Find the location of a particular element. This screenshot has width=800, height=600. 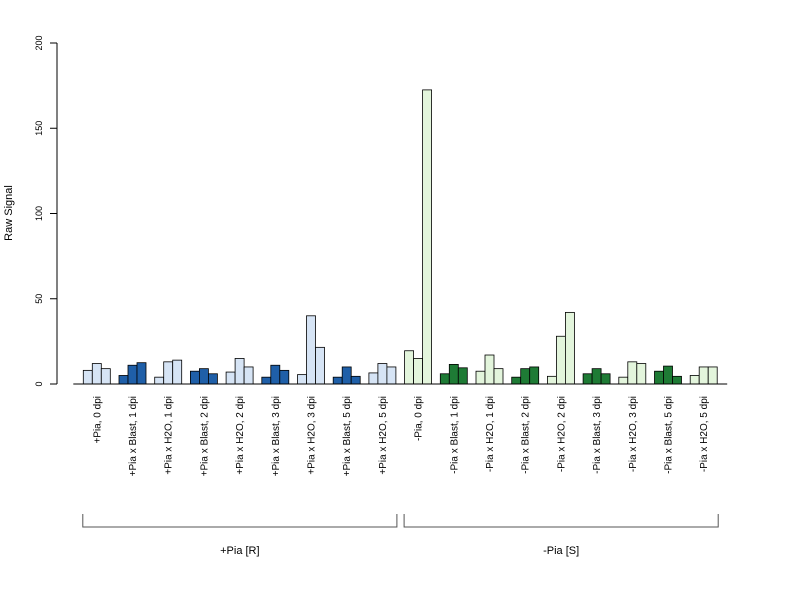

y-tick-label: 150 is located at coordinates (39, 128).